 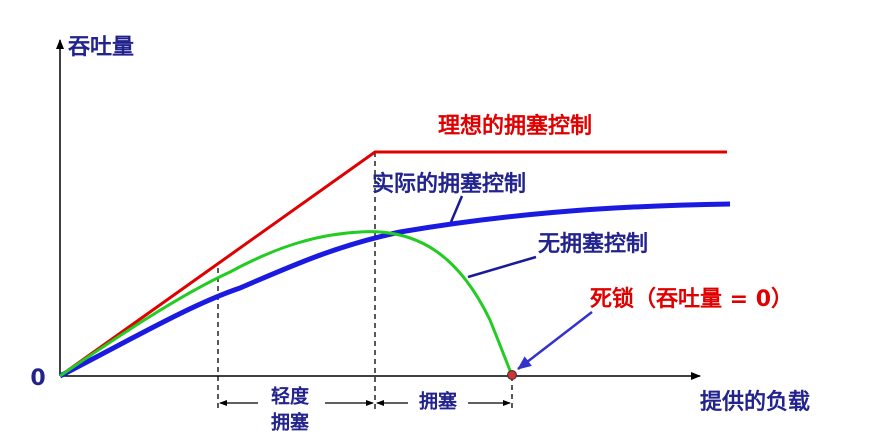 What do you see at coordinates (290, 396) in the screenshot?
I see `light-label: 轻度` at bounding box center [290, 396].